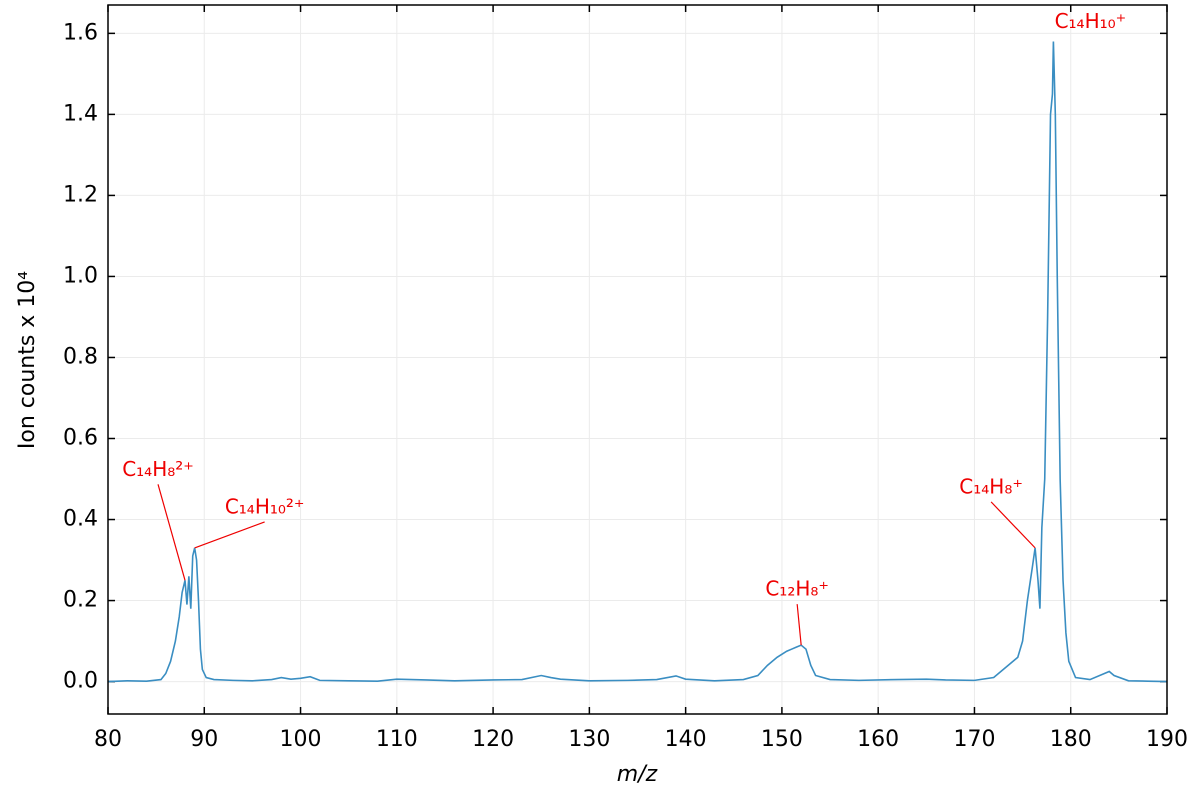  I want to click on x-tick-label: 80, so click(108, 739).